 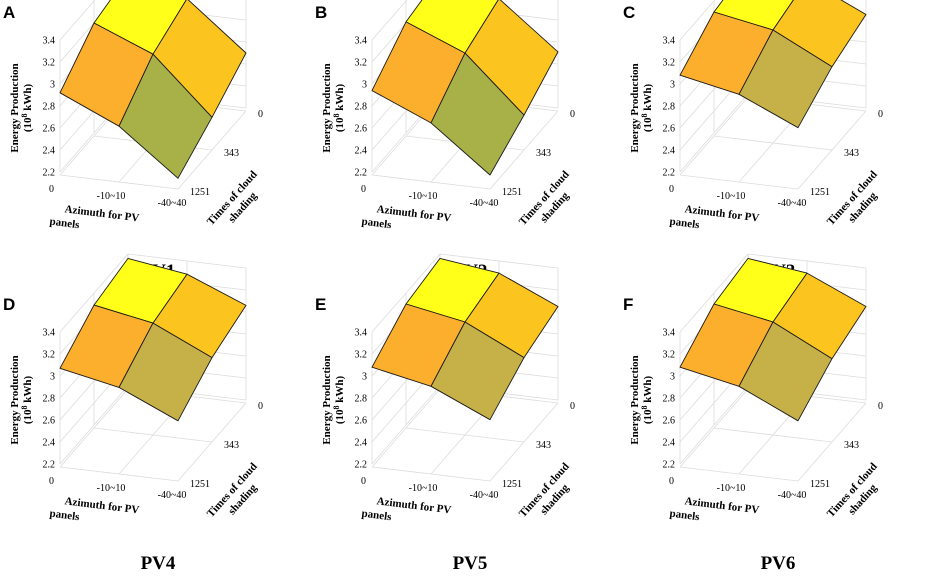 I want to click on pv-title: PV6, so click(x=778, y=563).